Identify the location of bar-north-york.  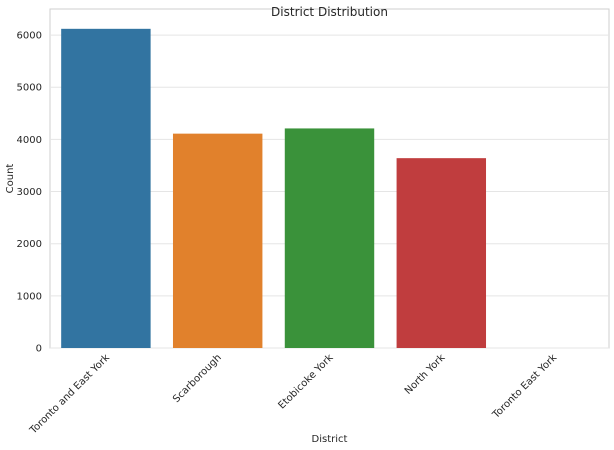
(441, 253).